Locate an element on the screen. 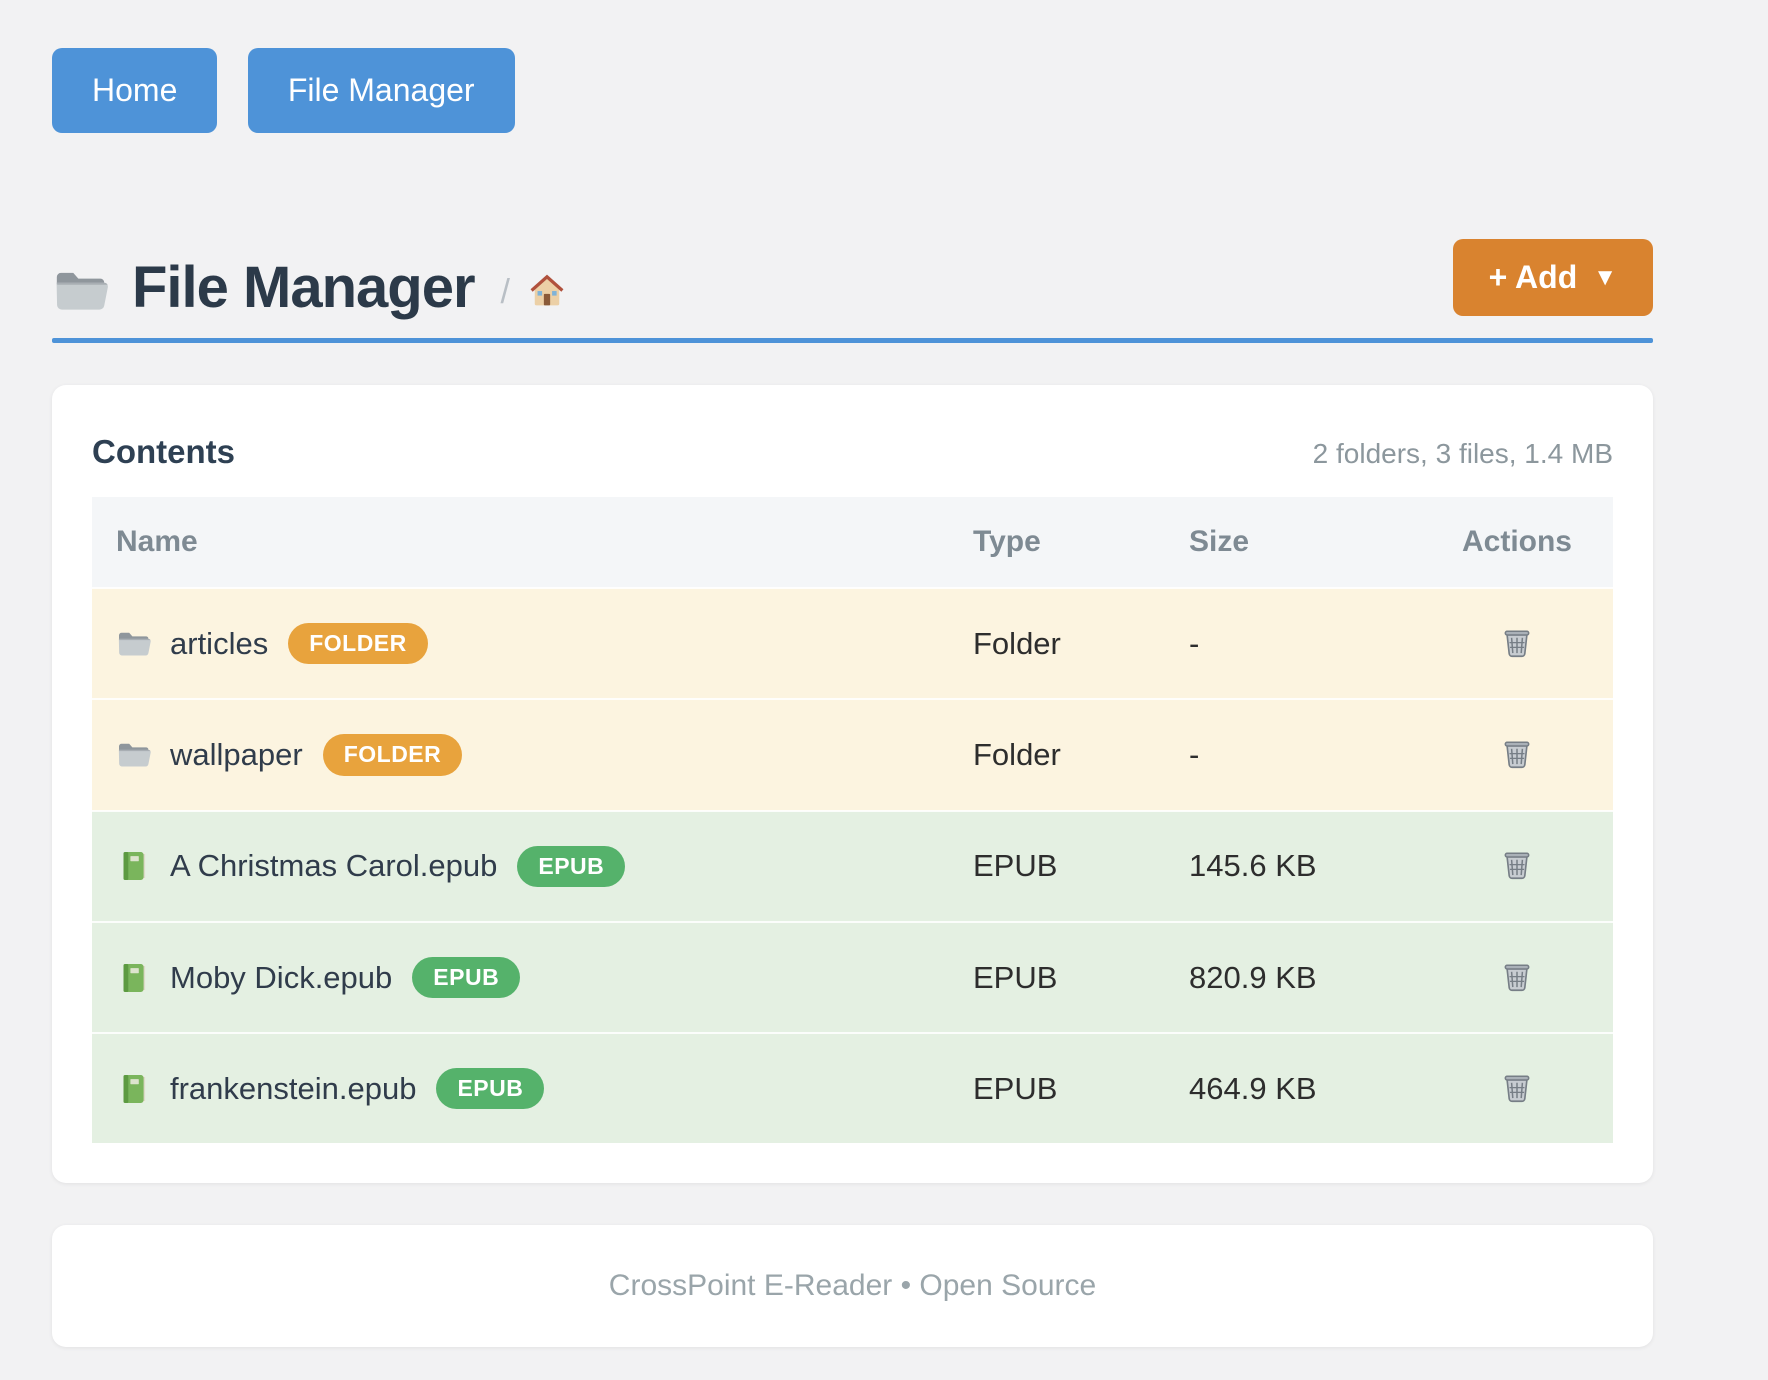 The width and height of the screenshot is (1768, 1380). column-header-name: Name is located at coordinates (157, 541).